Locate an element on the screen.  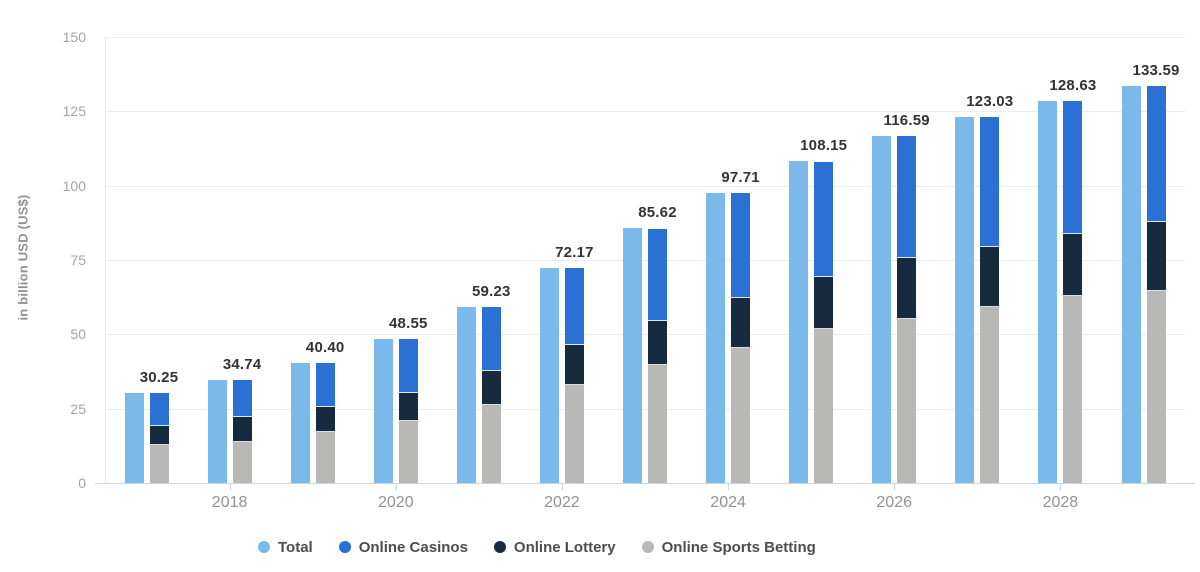
y-axis-tick-label: 0 is located at coordinates (82, 483).